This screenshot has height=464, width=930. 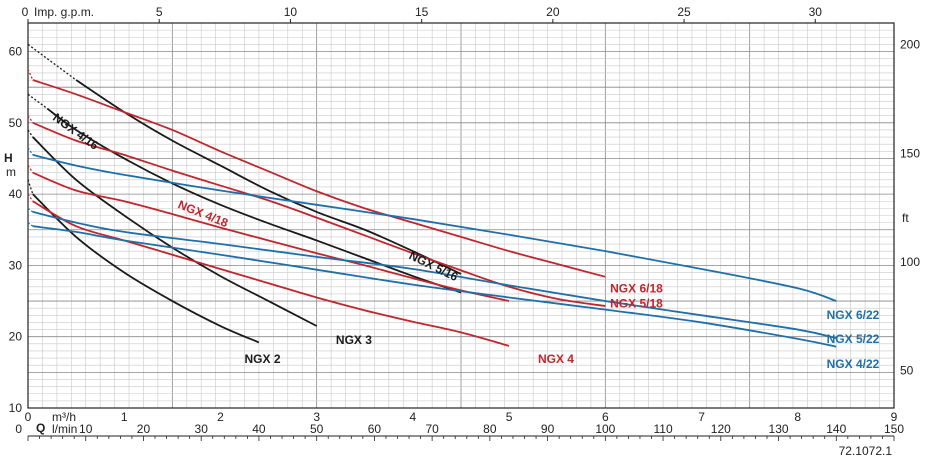 I want to click on curve-label-ngx-6-22: NGX 6/22, so click(x=853, y=315).